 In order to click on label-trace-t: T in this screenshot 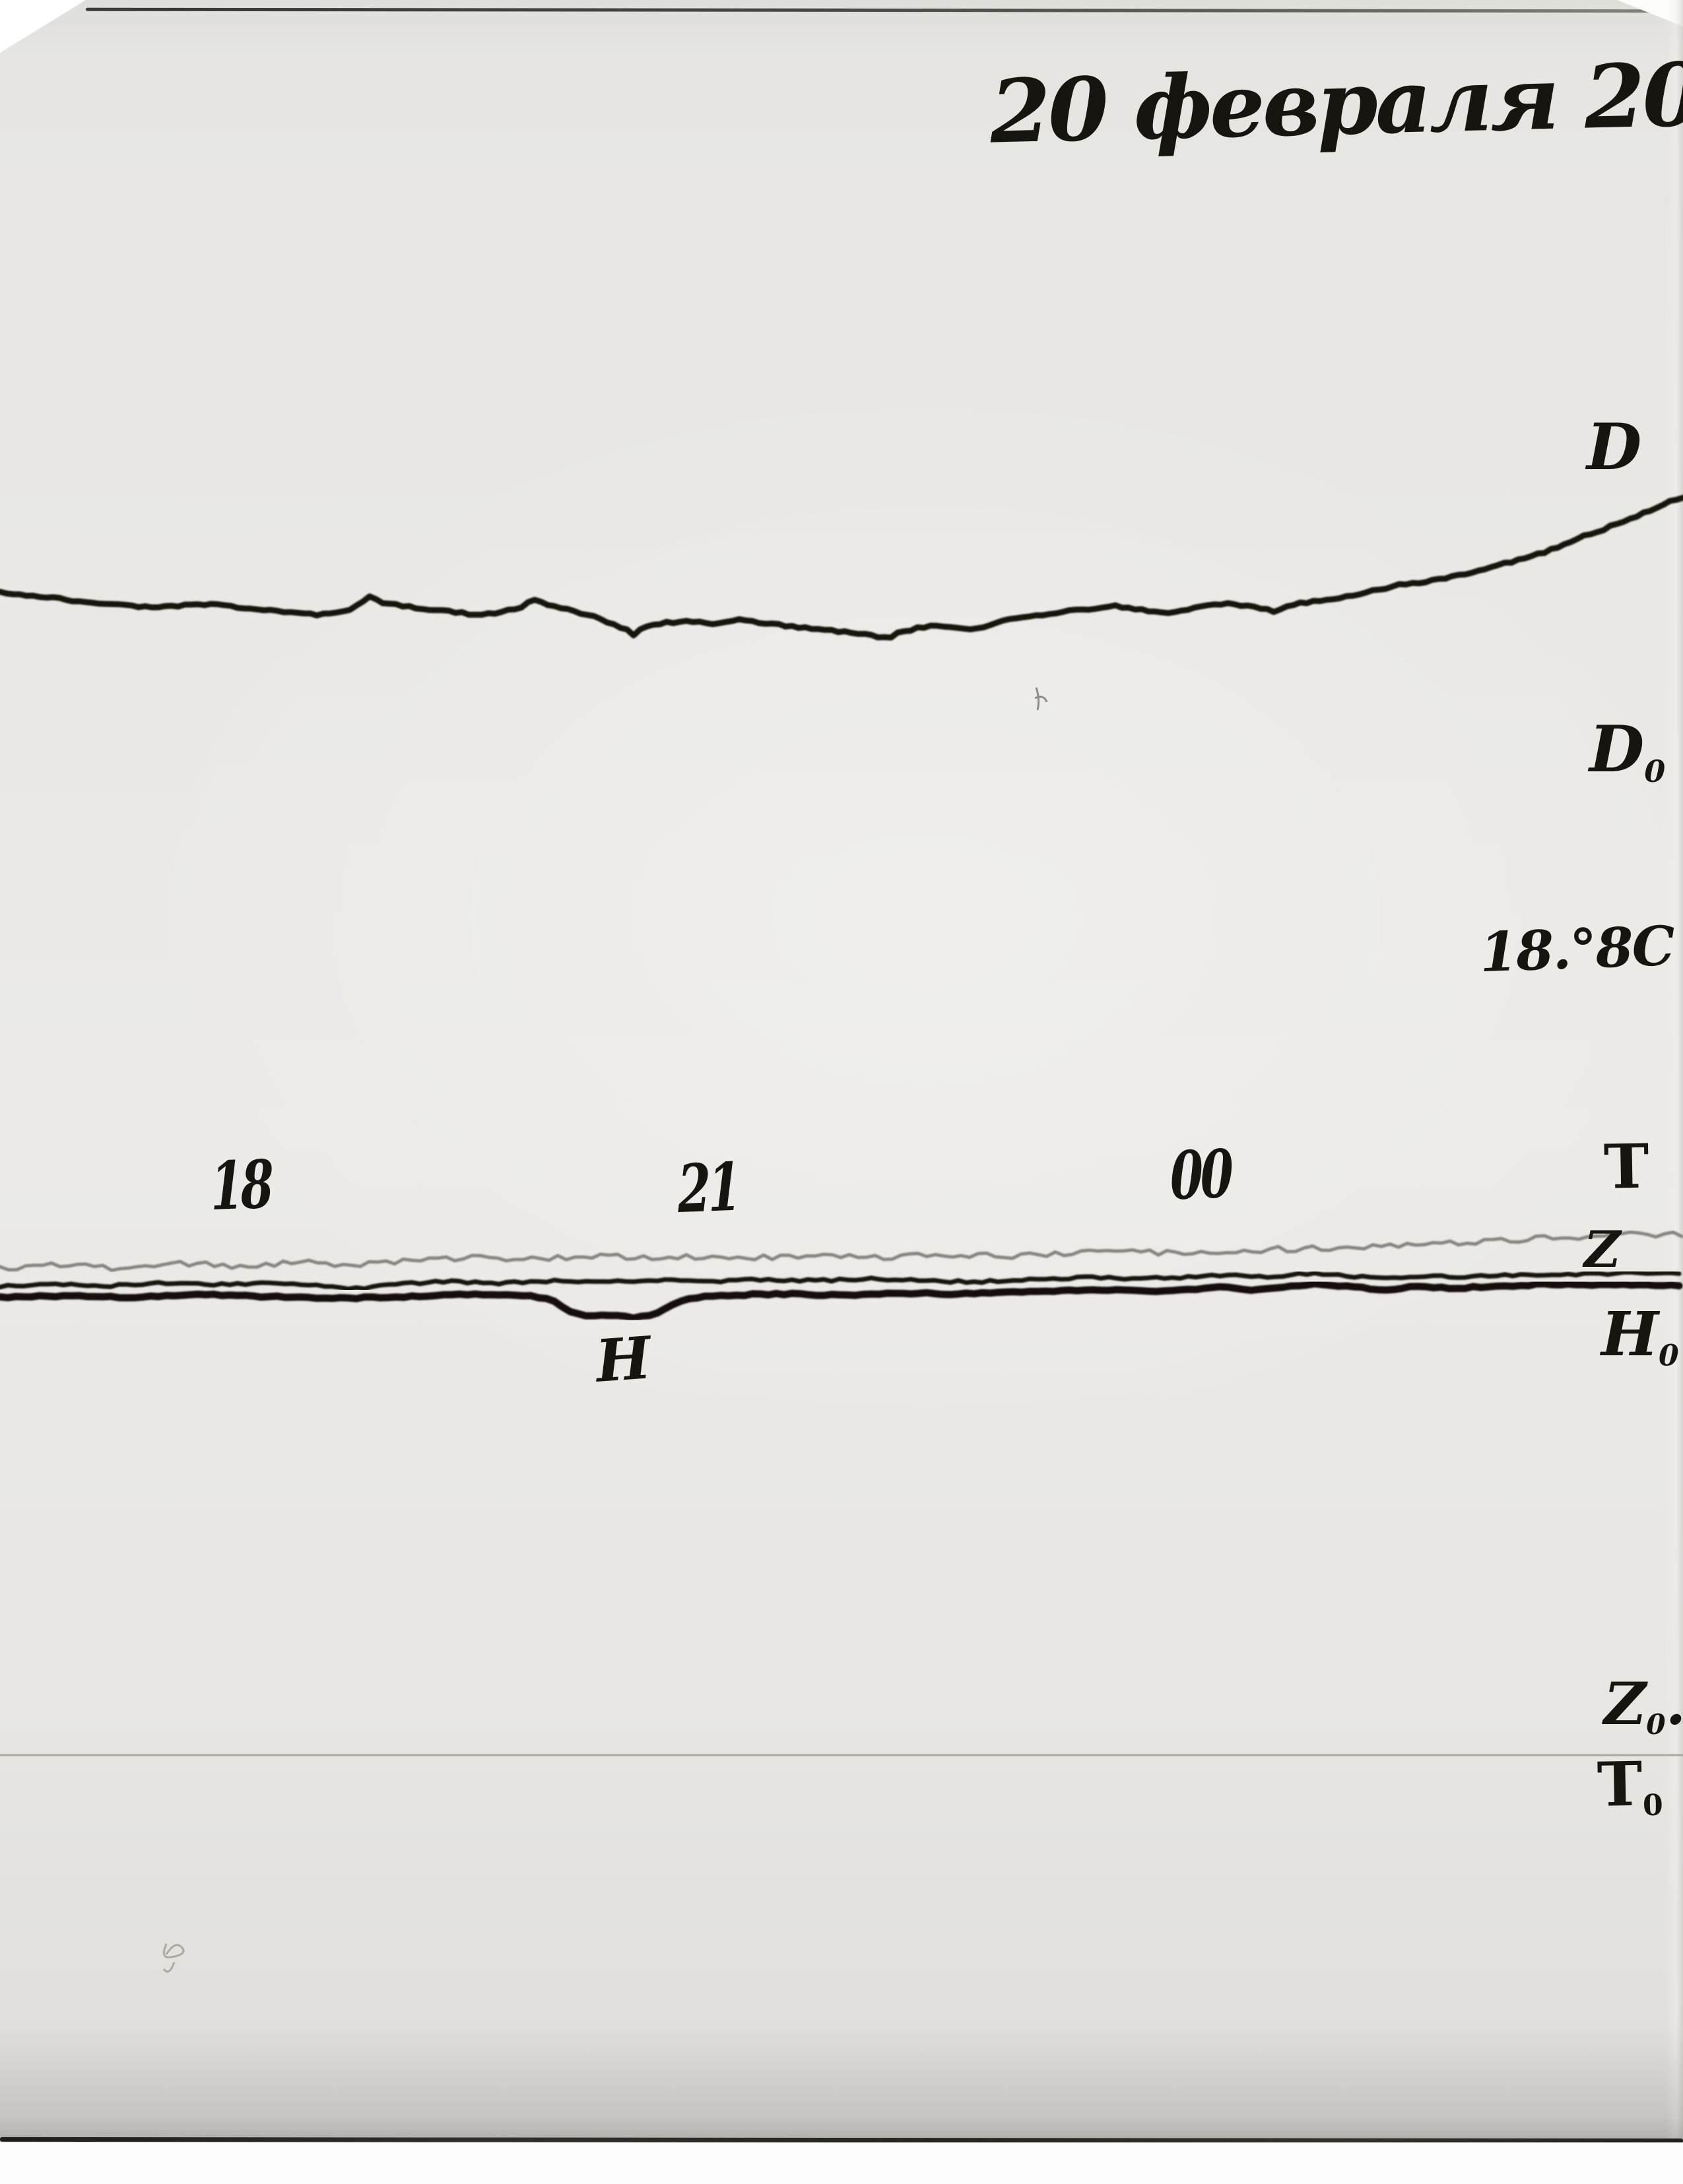, I will do `click(1627, 1166)`.